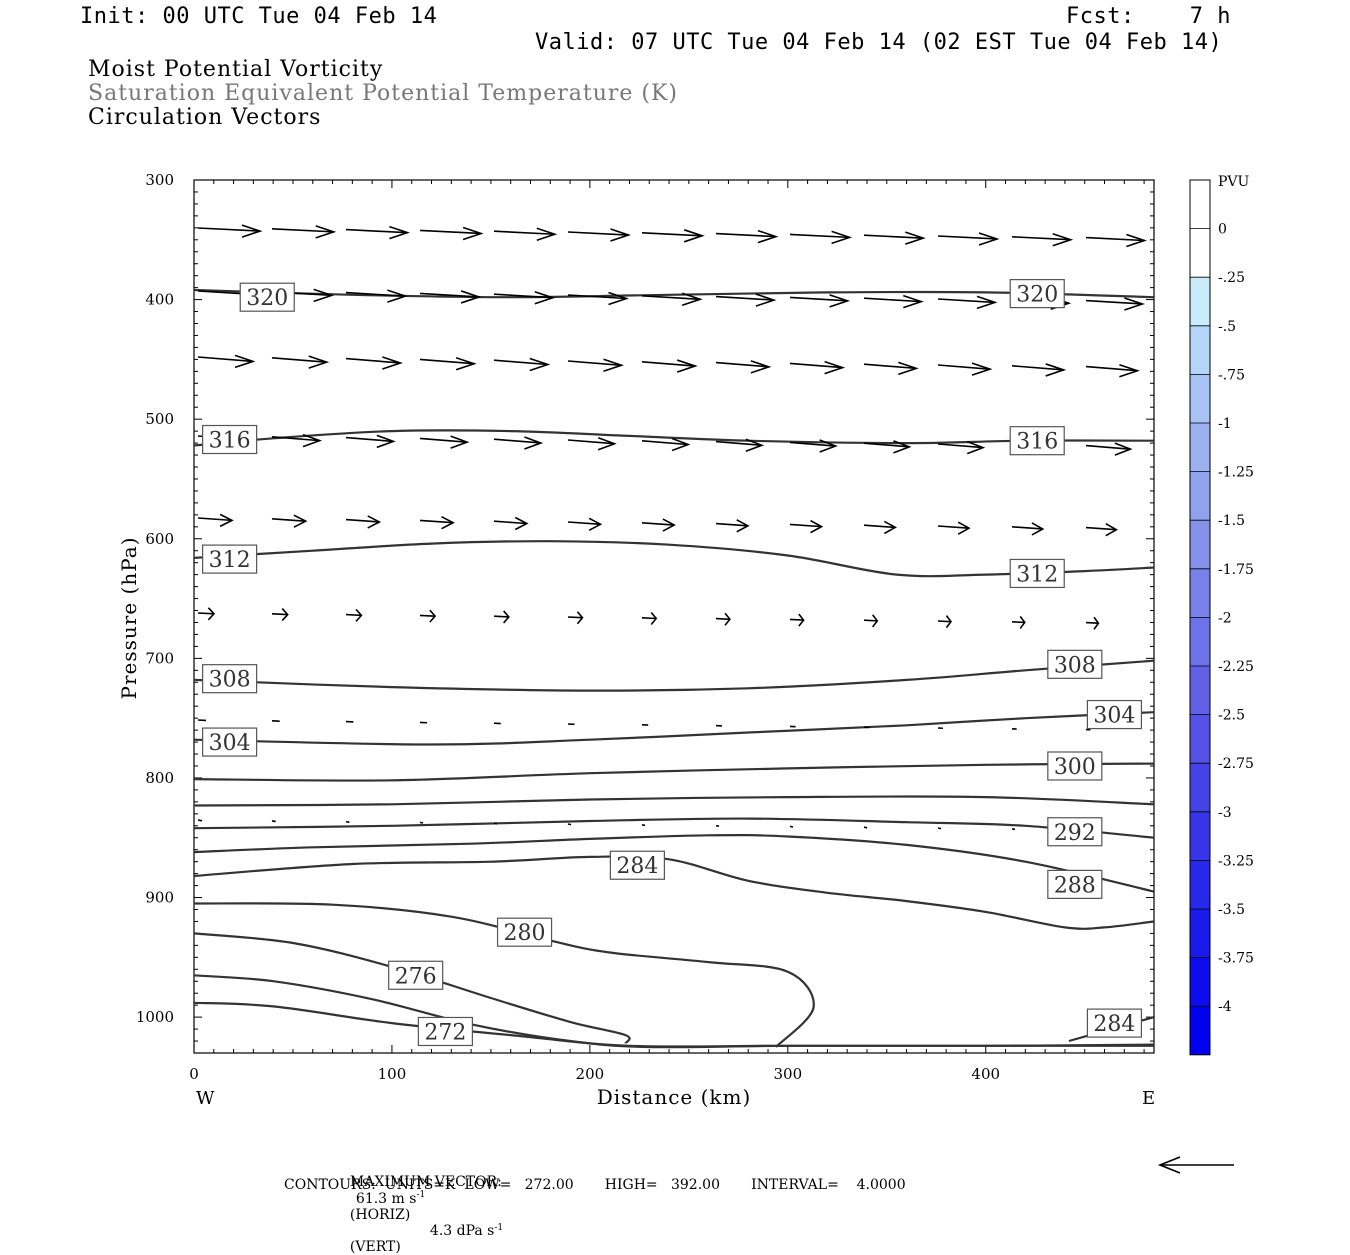 Image resolution: width=1350 pixels, height=1255 pixels. I want to click on contour-label: 316, so click(1037, 441).